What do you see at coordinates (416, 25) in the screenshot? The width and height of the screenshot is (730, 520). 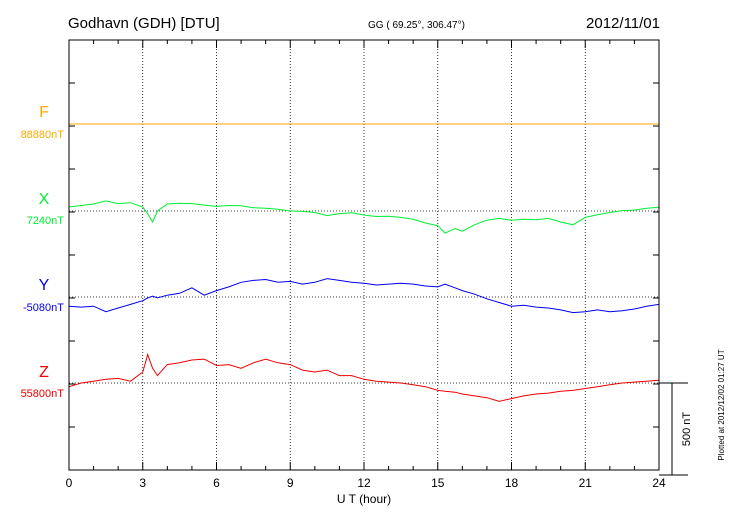 I see `station-coordinates: GG ( 69.25°, 306.47°)` at bounding box center [416, 25].